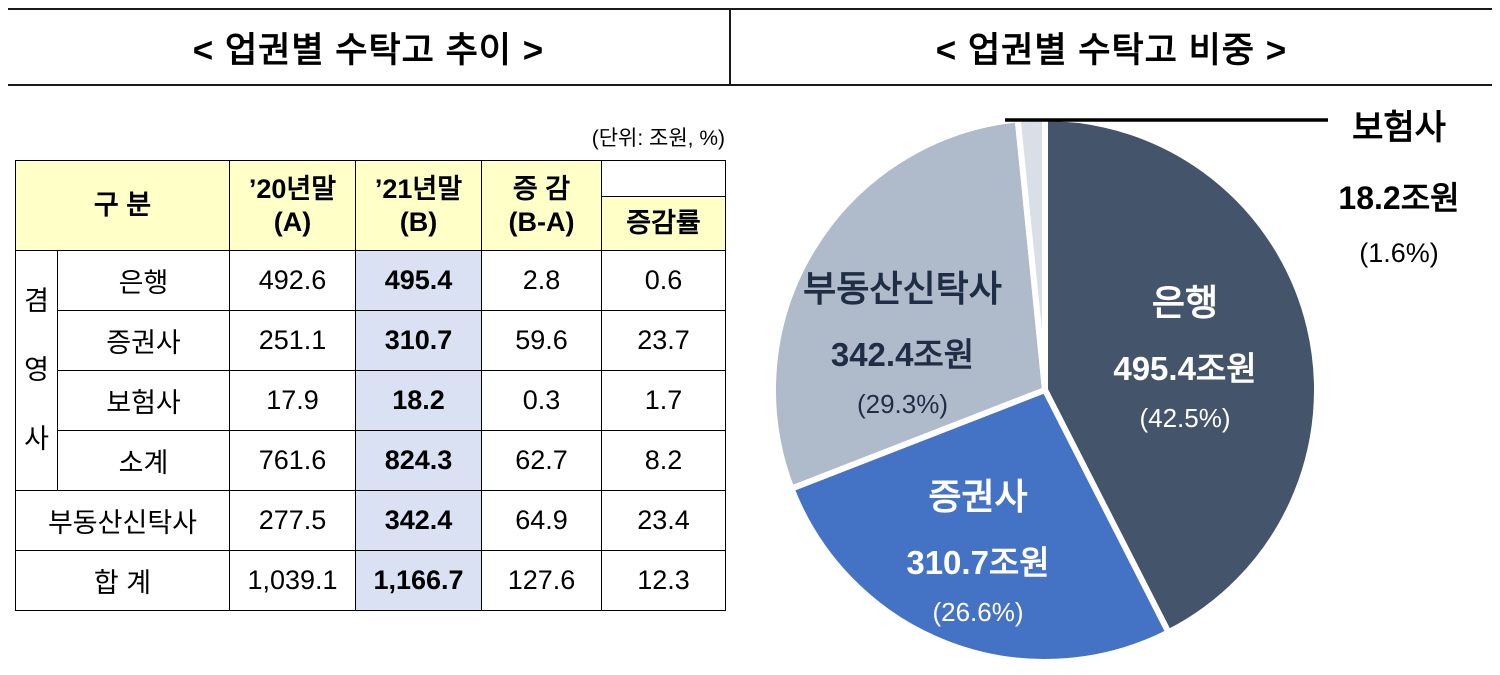 The height and width of the screenshot is (675, 1500). What do you see at coordinates (122, 205) in the screenshot?
I see `header-category: 구 분` at bounding box center [122, 205].